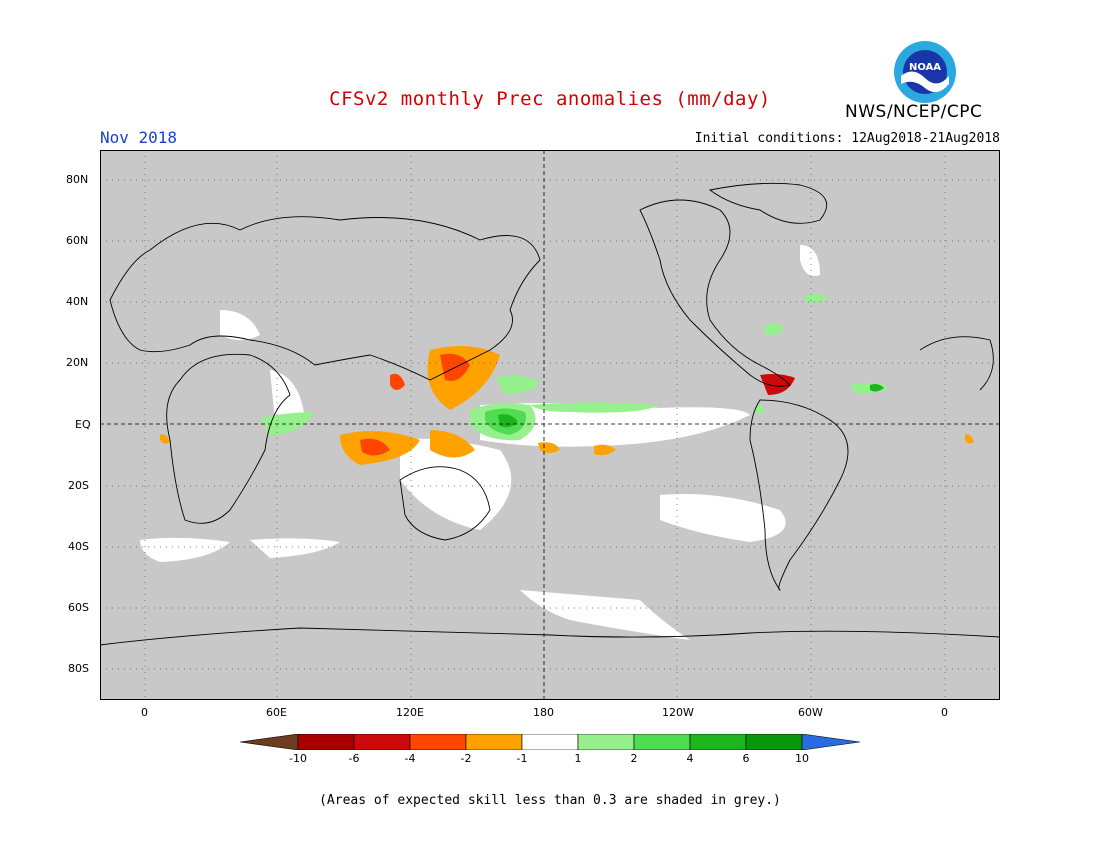  I want to click on lon-label: 180, so click(543, 712).